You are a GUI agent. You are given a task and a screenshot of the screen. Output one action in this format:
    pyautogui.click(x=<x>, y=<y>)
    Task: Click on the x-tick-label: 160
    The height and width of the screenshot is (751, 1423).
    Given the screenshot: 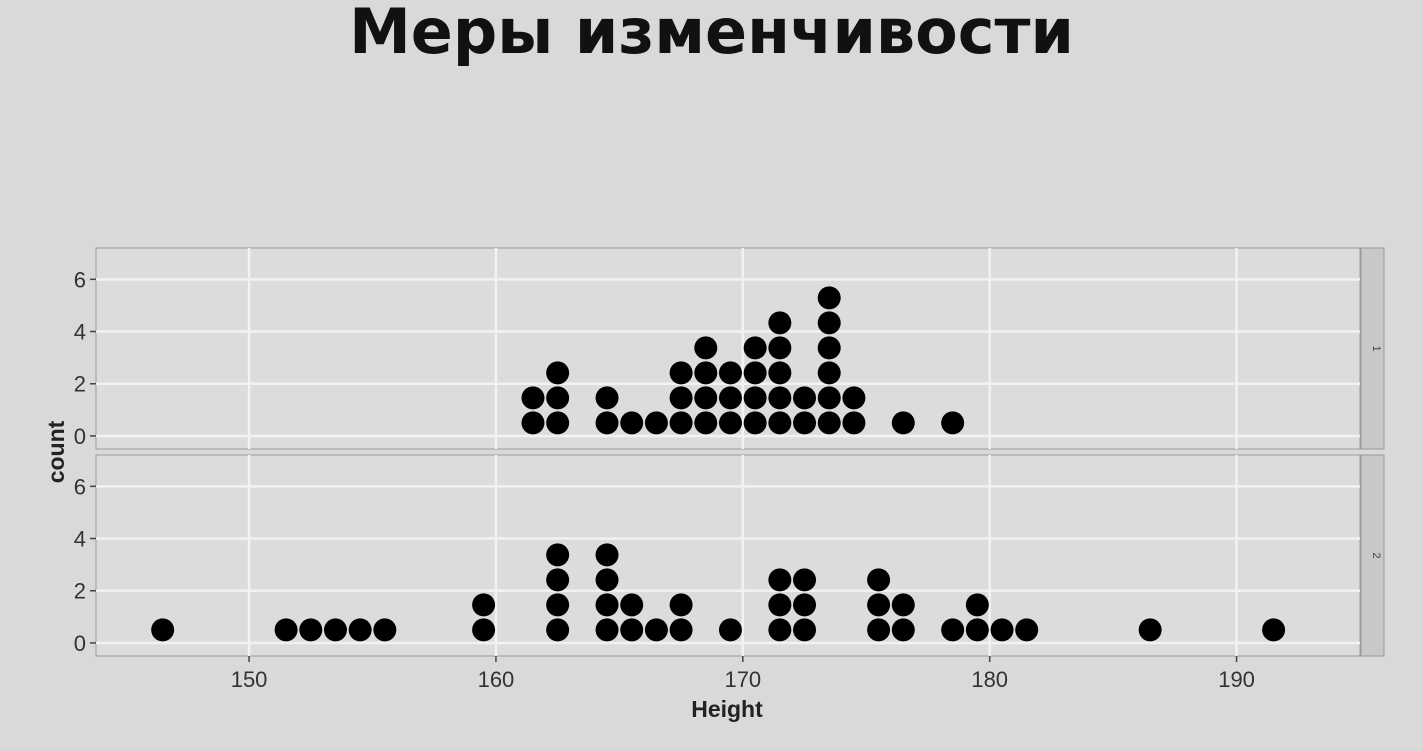 What is the action you would take?
    pyautogui.click(x=496, y=679)
    